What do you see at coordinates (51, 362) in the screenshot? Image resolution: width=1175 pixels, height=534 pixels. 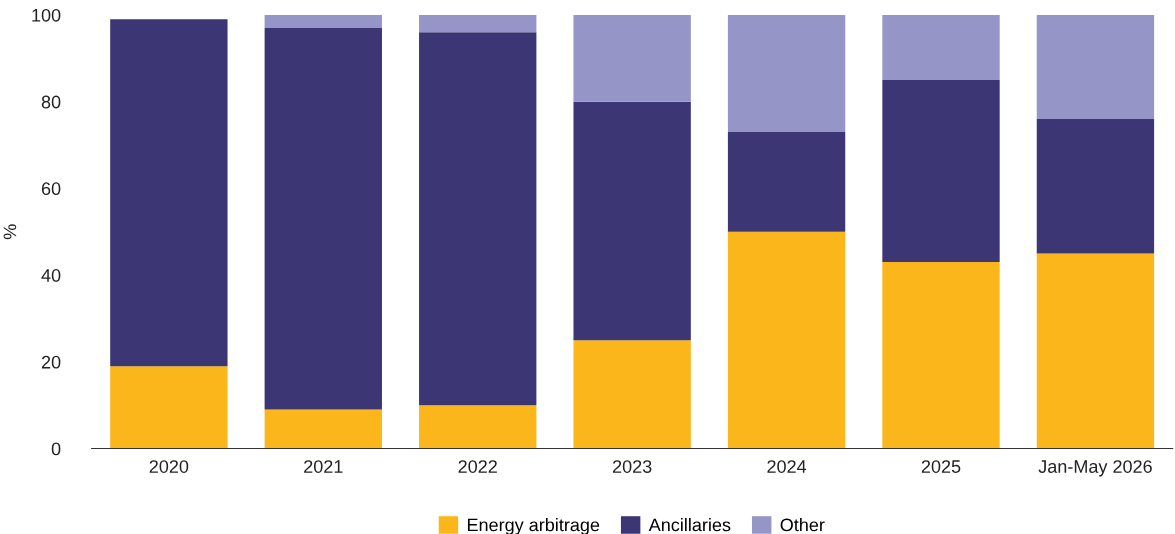 I see `y-tick-label: 20` at bounding box center [51, 362].